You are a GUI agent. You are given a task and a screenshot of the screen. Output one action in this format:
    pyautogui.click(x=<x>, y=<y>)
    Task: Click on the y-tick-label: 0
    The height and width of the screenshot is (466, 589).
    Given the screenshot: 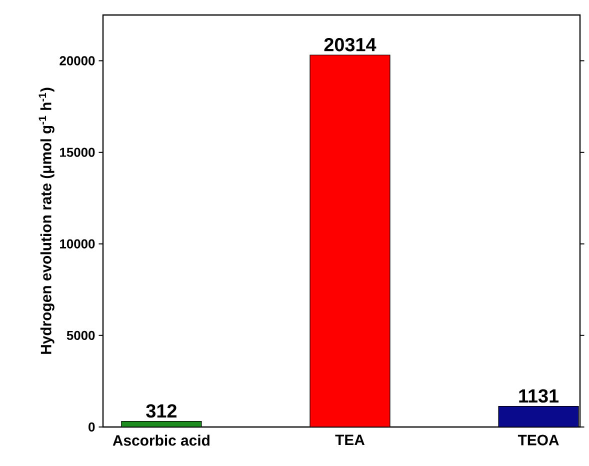 What is the action you would take?
    pyautogui.click(x=91, y=427)
    